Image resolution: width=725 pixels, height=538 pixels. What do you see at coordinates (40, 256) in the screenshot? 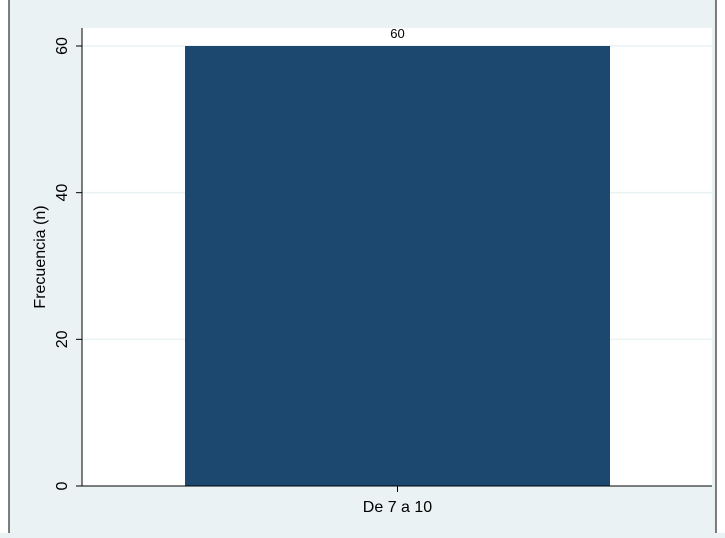
I see `y-axis-label: Frecuencia (n)` at bounding box center [40, 256].